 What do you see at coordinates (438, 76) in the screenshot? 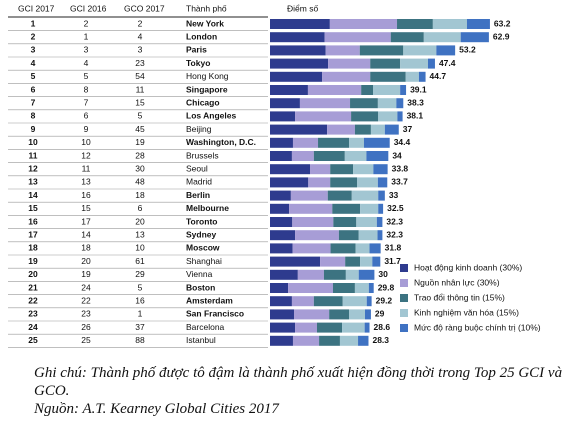
I see `score-label: 44.7` at bounding box center [438, 76].